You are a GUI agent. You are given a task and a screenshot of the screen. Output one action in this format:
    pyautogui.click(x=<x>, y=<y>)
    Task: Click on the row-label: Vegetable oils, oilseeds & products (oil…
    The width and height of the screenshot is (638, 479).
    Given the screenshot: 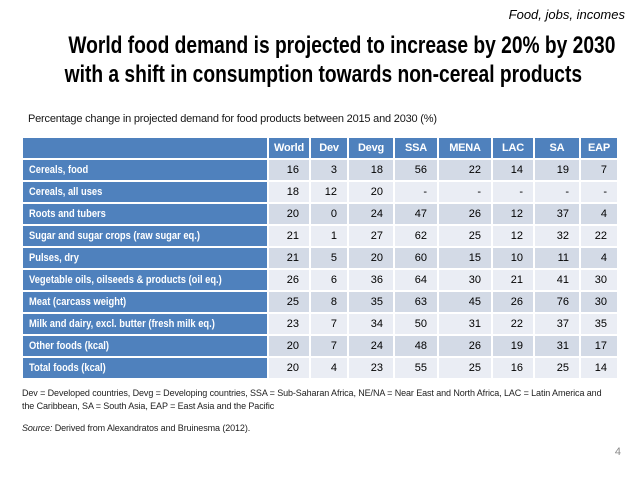 What is the action you would take?
    pyautogui.click(x=145, y=280)
    